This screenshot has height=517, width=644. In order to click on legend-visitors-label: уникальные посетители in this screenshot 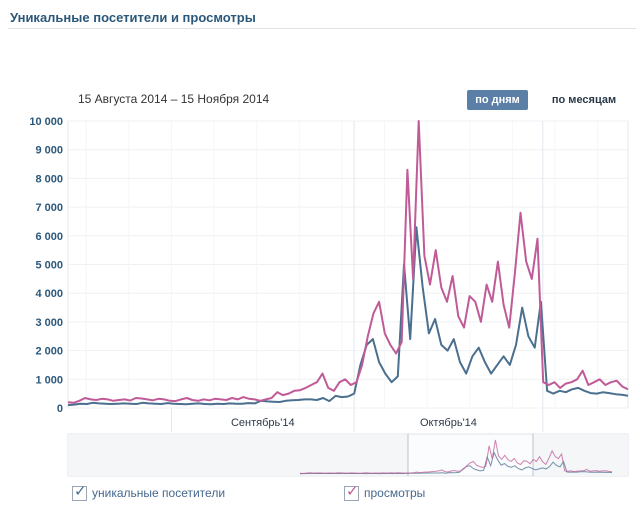, I will do `click(159, 493)`.